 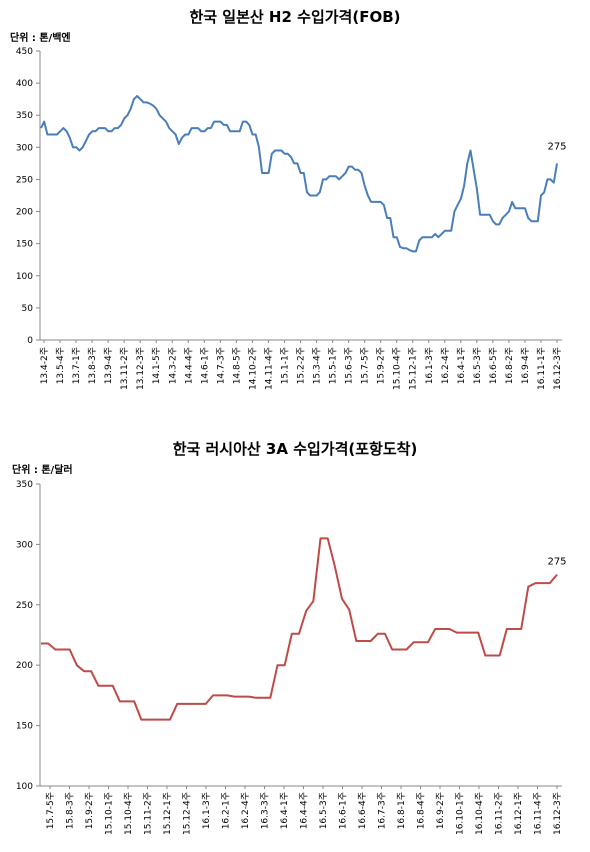 I want to click on x-tick-label: 16.7-3주, so click(x=382, y=810).